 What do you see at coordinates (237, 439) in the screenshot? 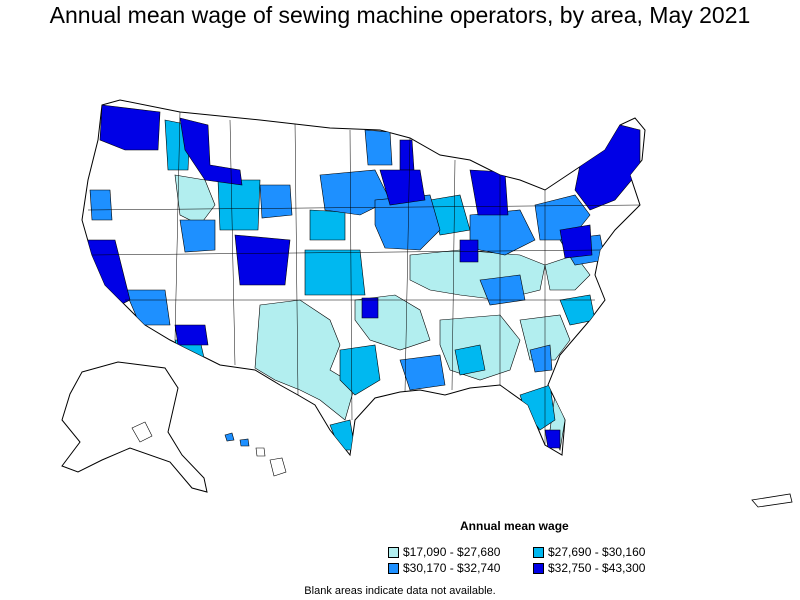
I see `hawaii-shape` at bounding box center [237, 439].